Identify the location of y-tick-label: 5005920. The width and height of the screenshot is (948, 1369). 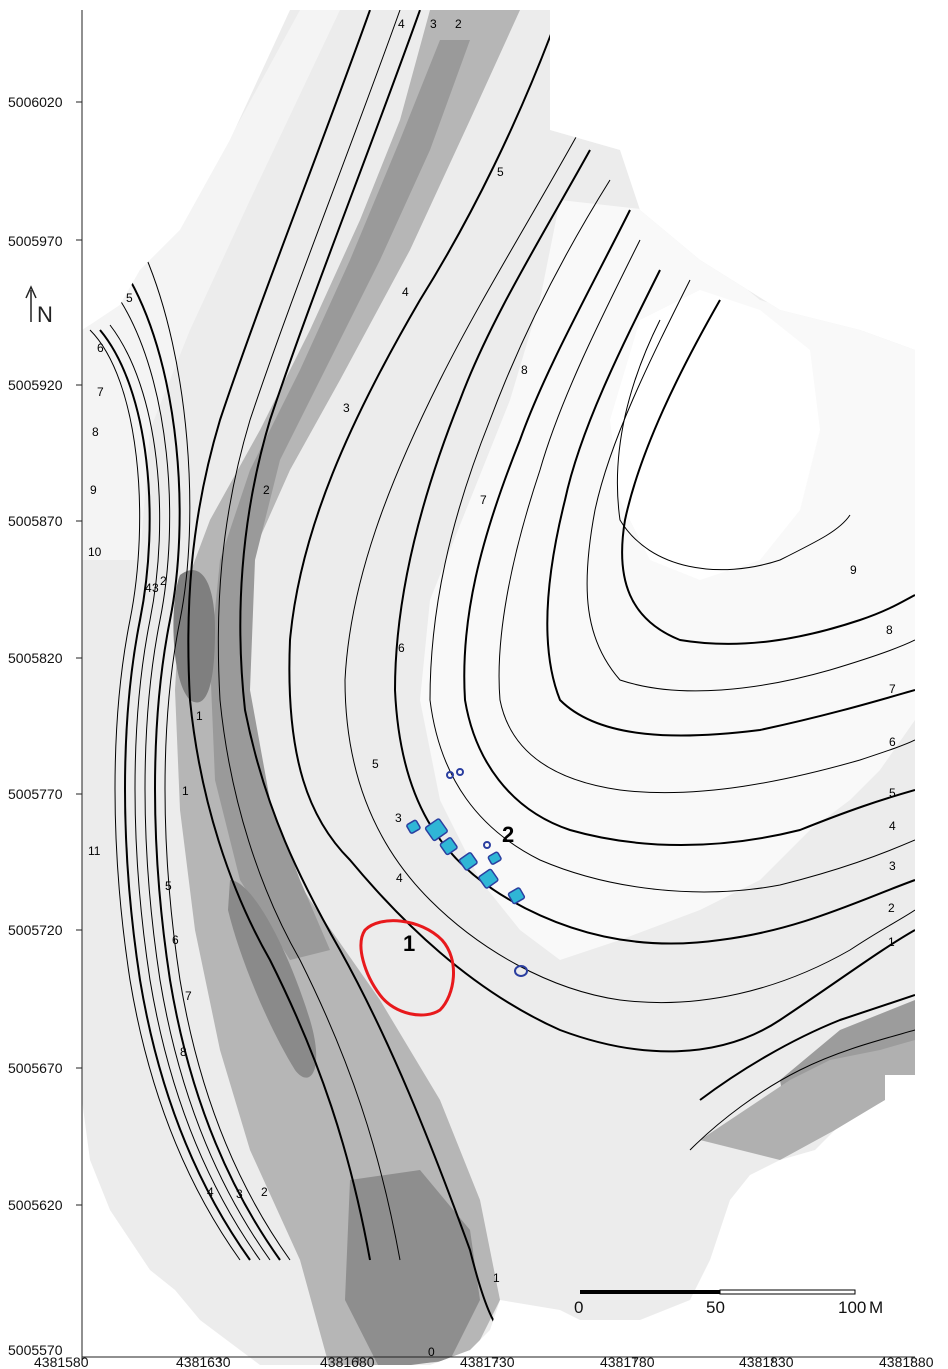
(35, 385).